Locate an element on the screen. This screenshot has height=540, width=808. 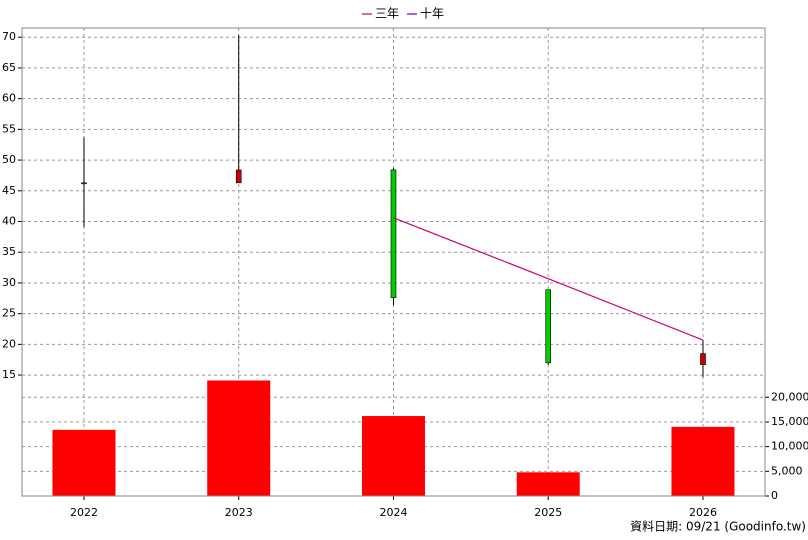
y-tick-label: 20 is located at coordinates (9, 343).